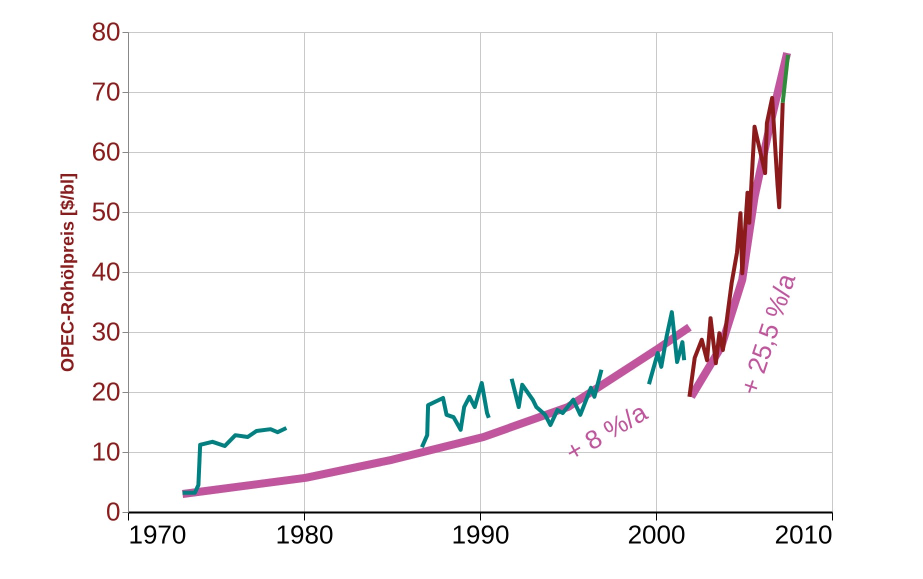 Image resolution: width=923 pixels, height=579 pixels. Describe the element at coordinates (106, 211) in the screenshot. I see `y-tick-label: 50` at that location.